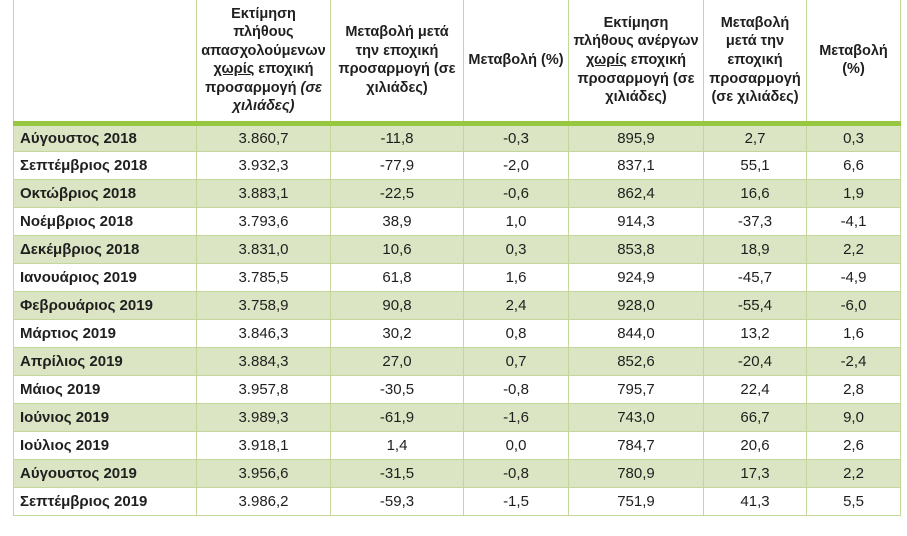 Image resolution: width=907 pixels, height=536 pixels. Describe the element at coordinates (105, 389) in the screenshot. I see `month-cell: Μάιος 2019` at that location.